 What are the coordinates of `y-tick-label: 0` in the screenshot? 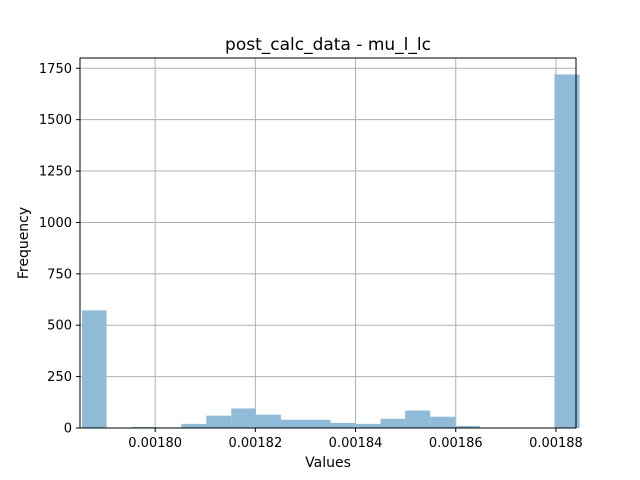 It's located at (68, 429).